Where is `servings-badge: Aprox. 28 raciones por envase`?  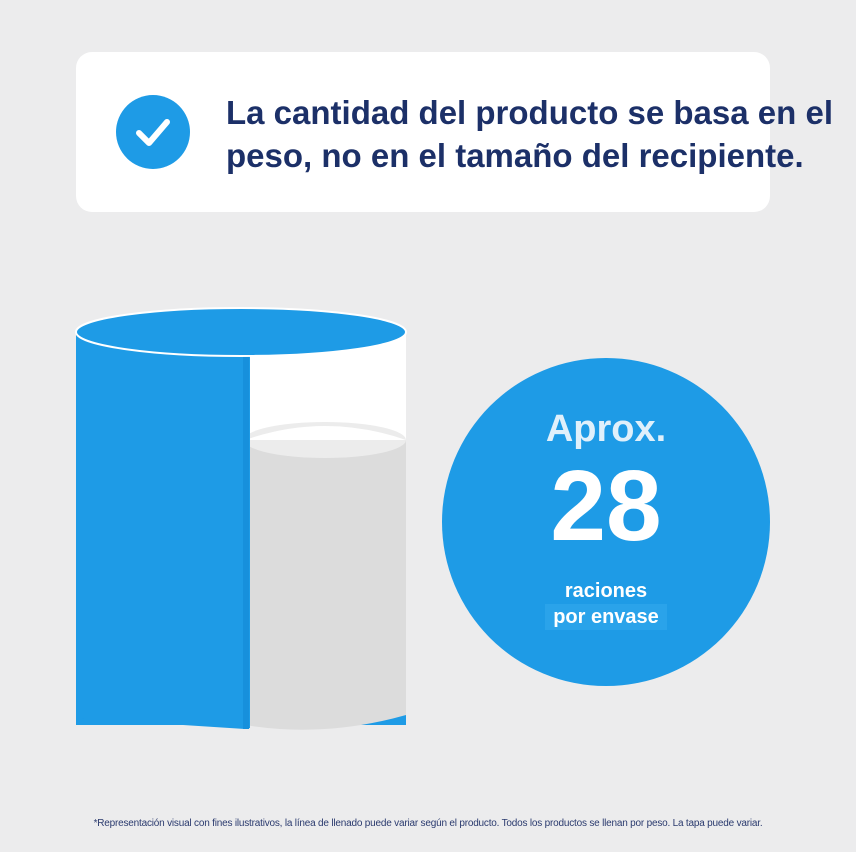 servings-badge: Aprox. 28 raciones por envase is located at coordinates (606, 522).